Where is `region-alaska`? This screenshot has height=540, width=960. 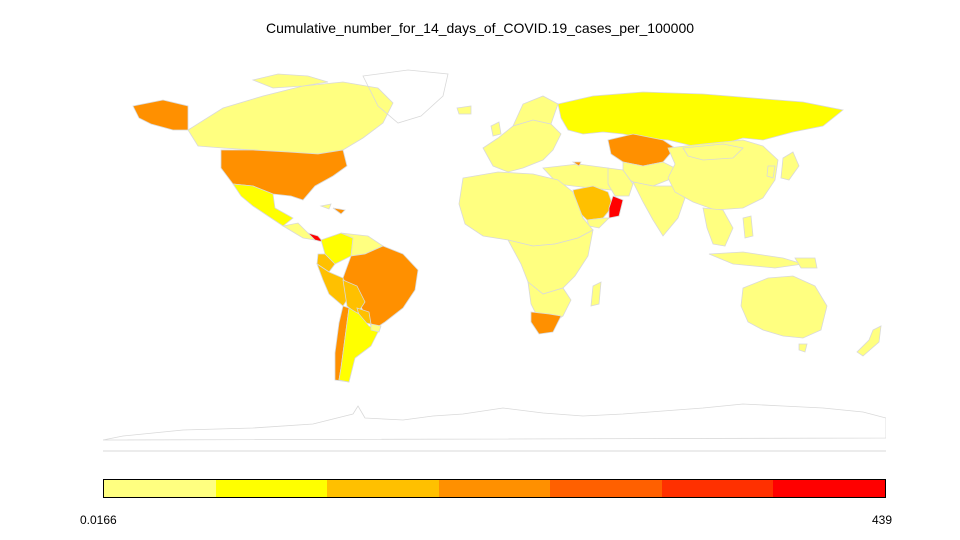 region-alaska is located at coordinates (160, 115).